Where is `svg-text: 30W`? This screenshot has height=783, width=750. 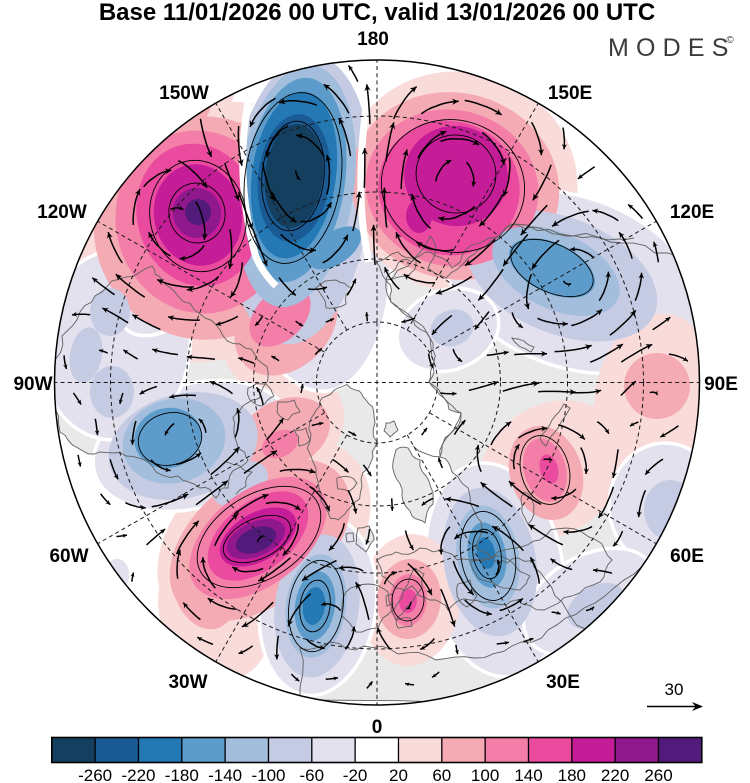 svg-text: 30W is located at coordinates (187, 682).